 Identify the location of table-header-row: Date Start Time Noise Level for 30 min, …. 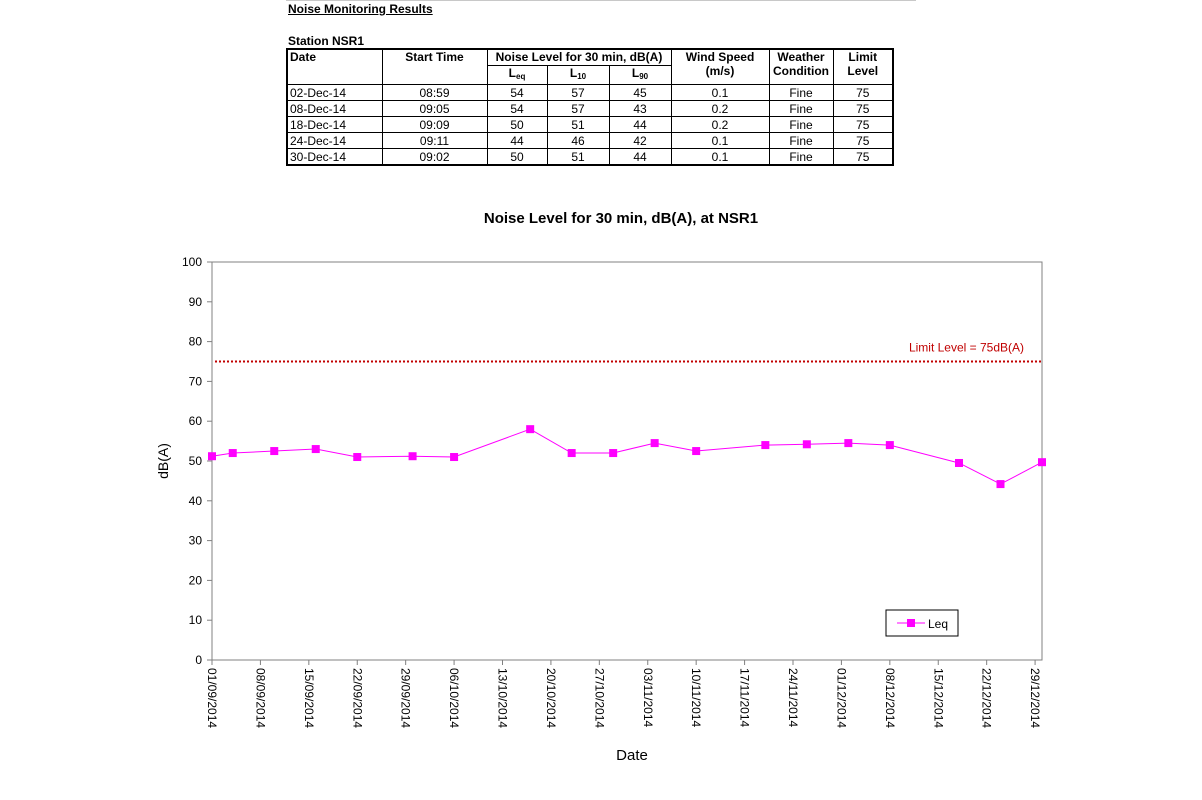
(590, 66).